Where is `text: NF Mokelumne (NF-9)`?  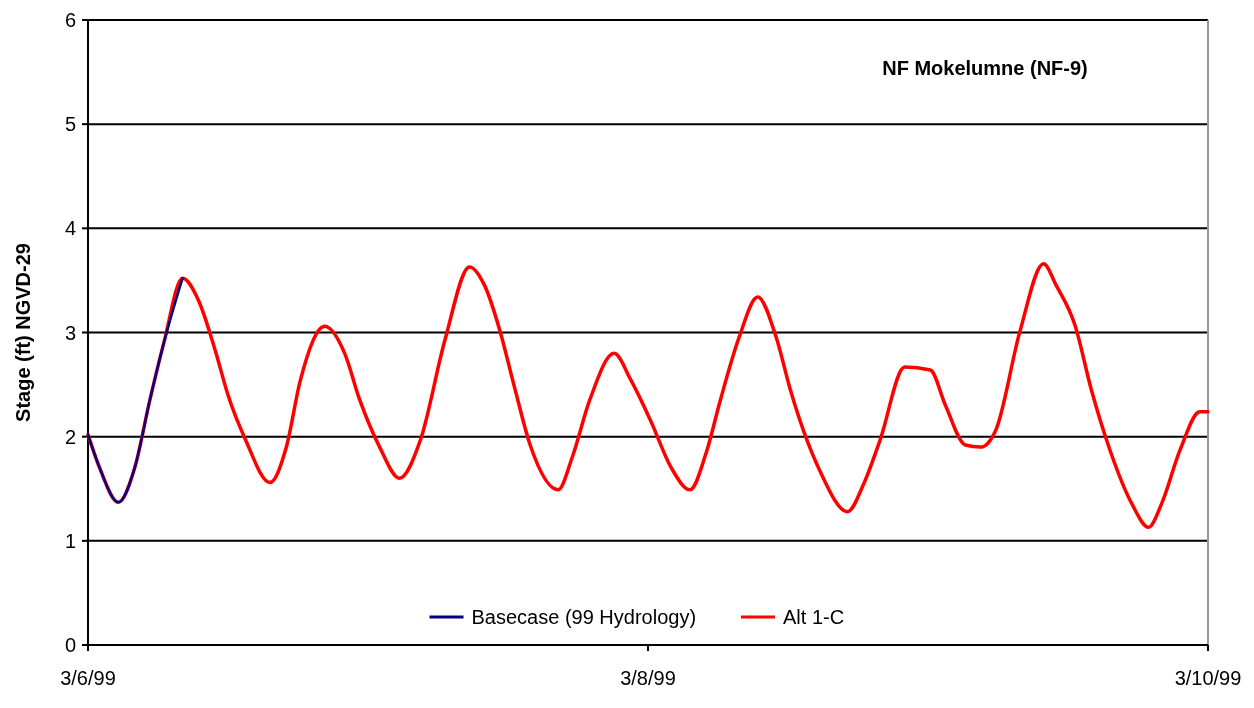 text: NF Mokelumne (NF-9) is located at coordinates (985, 68).